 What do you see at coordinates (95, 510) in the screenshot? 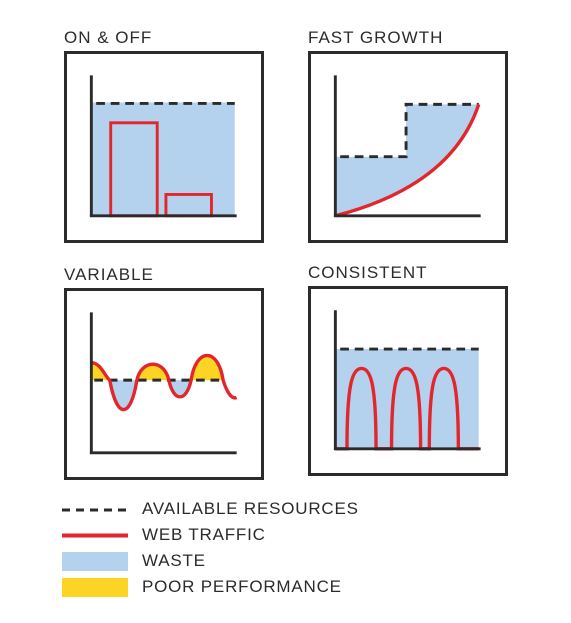
I see `dashed-line-icon` at bounding box center [95, 510].